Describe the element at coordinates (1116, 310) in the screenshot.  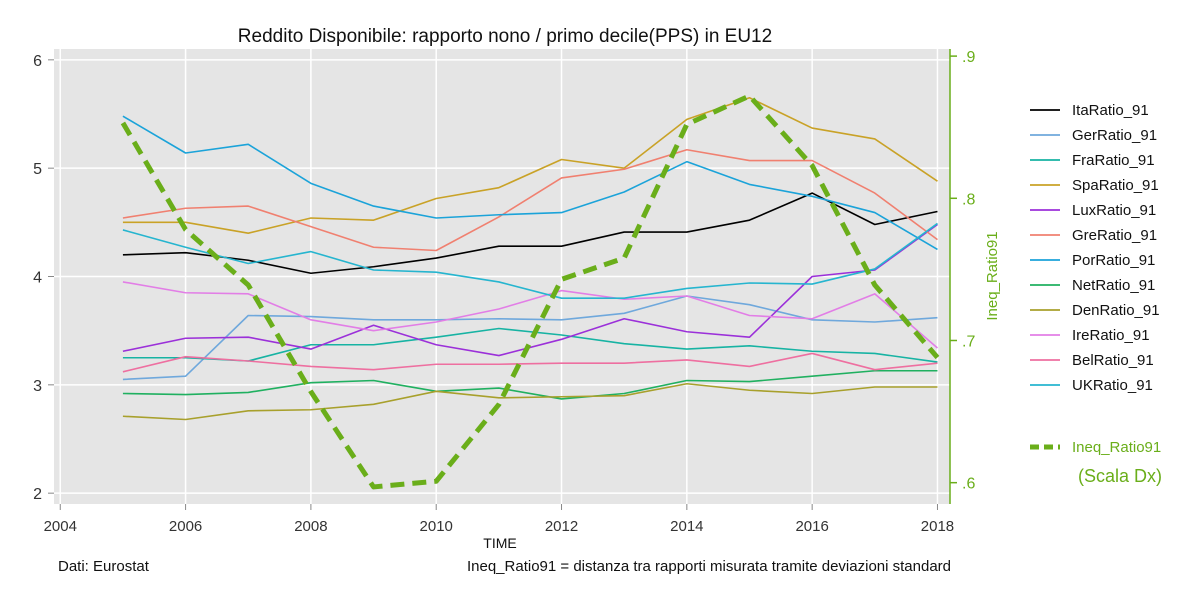
I see `legend-label: DenRatio_91` at that location.